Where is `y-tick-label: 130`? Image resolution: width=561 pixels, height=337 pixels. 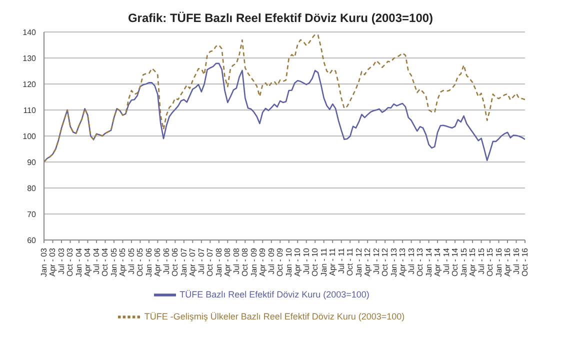 y-tick-label: 130 is located at coordinates (29, 58).